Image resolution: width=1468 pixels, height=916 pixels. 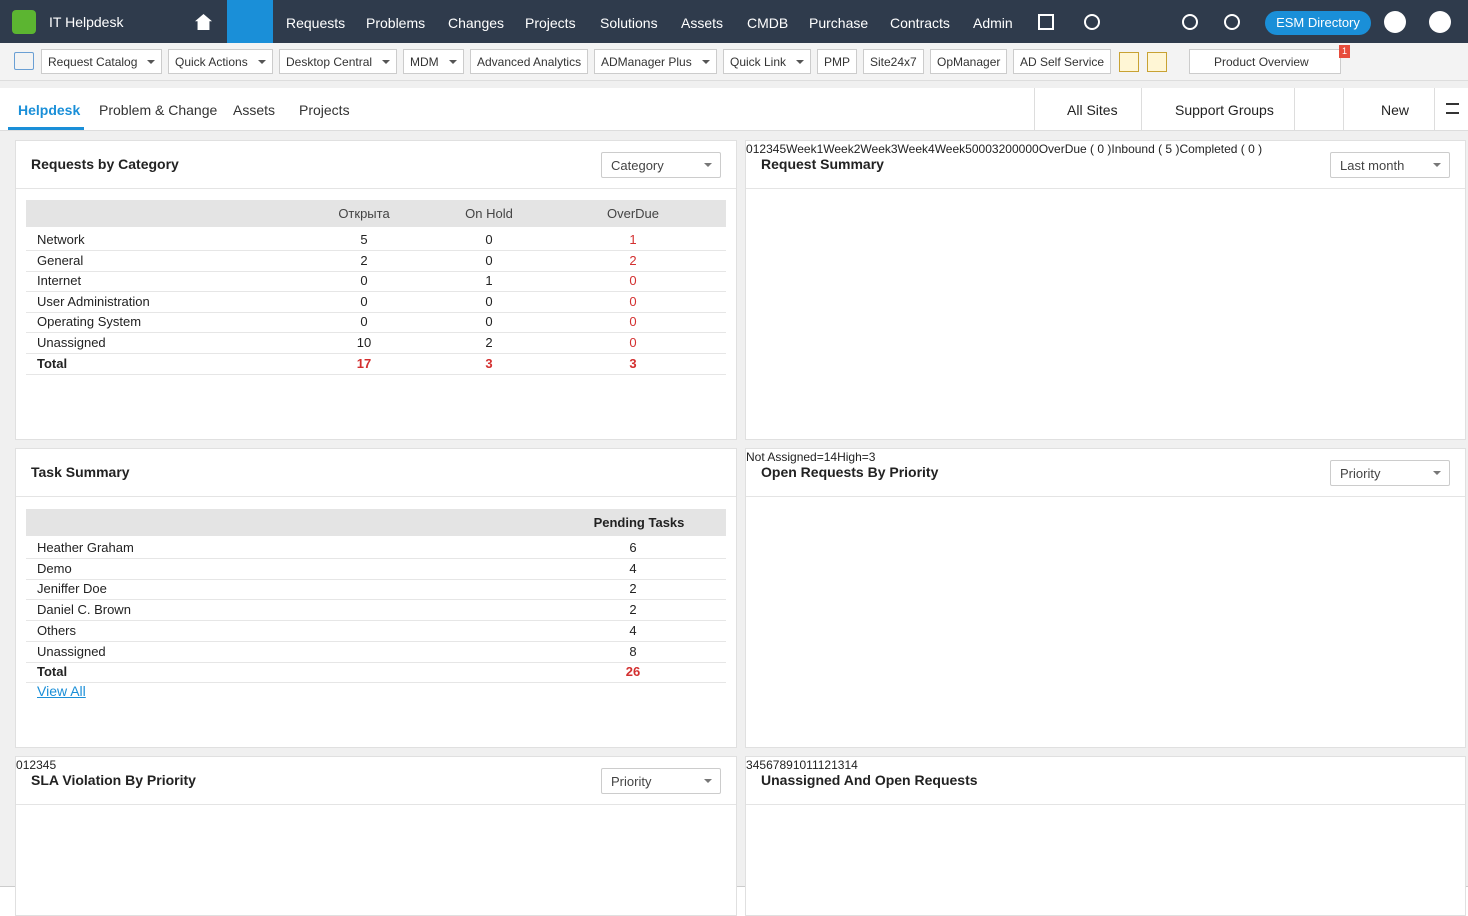 I want to click on x-tick-label: Week2, so click(x=842, y=149).